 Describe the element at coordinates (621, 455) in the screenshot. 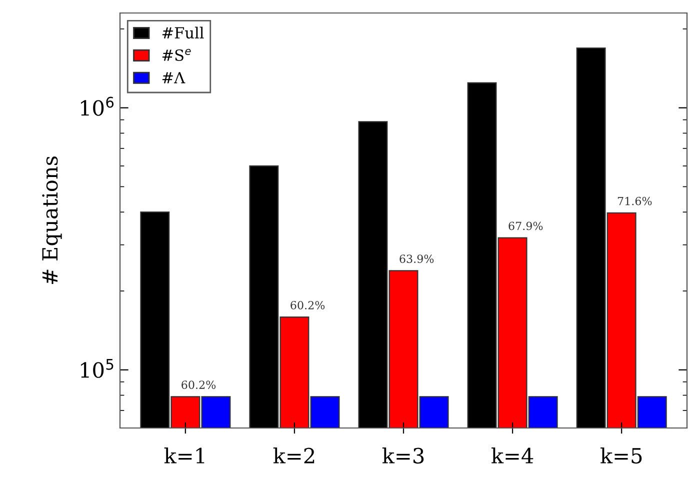

I see `x-tick-label: k=5` at that location.